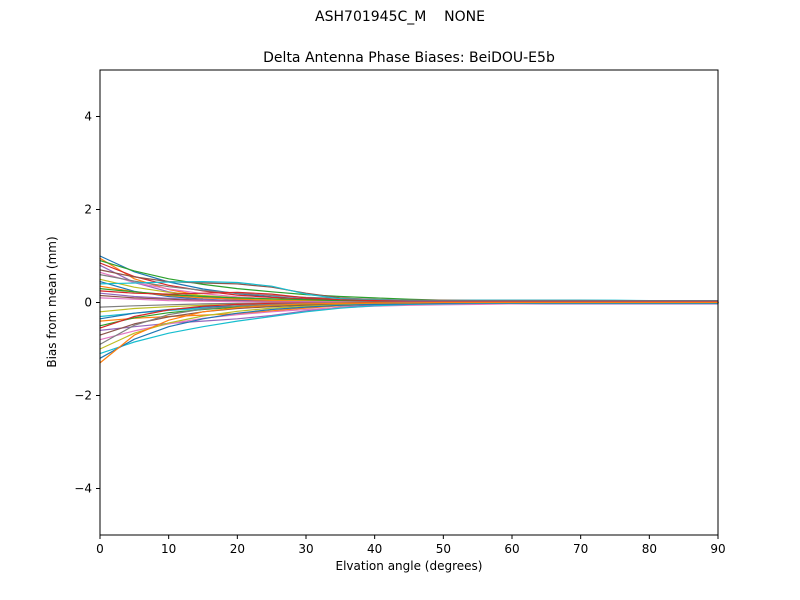 Image resolution: width=800 pixels, height=600 pixels. What do you see at coordinates (88, 303) in the screenshot?
I see `y-tick-label: 0` at bounding box center [88, 303].